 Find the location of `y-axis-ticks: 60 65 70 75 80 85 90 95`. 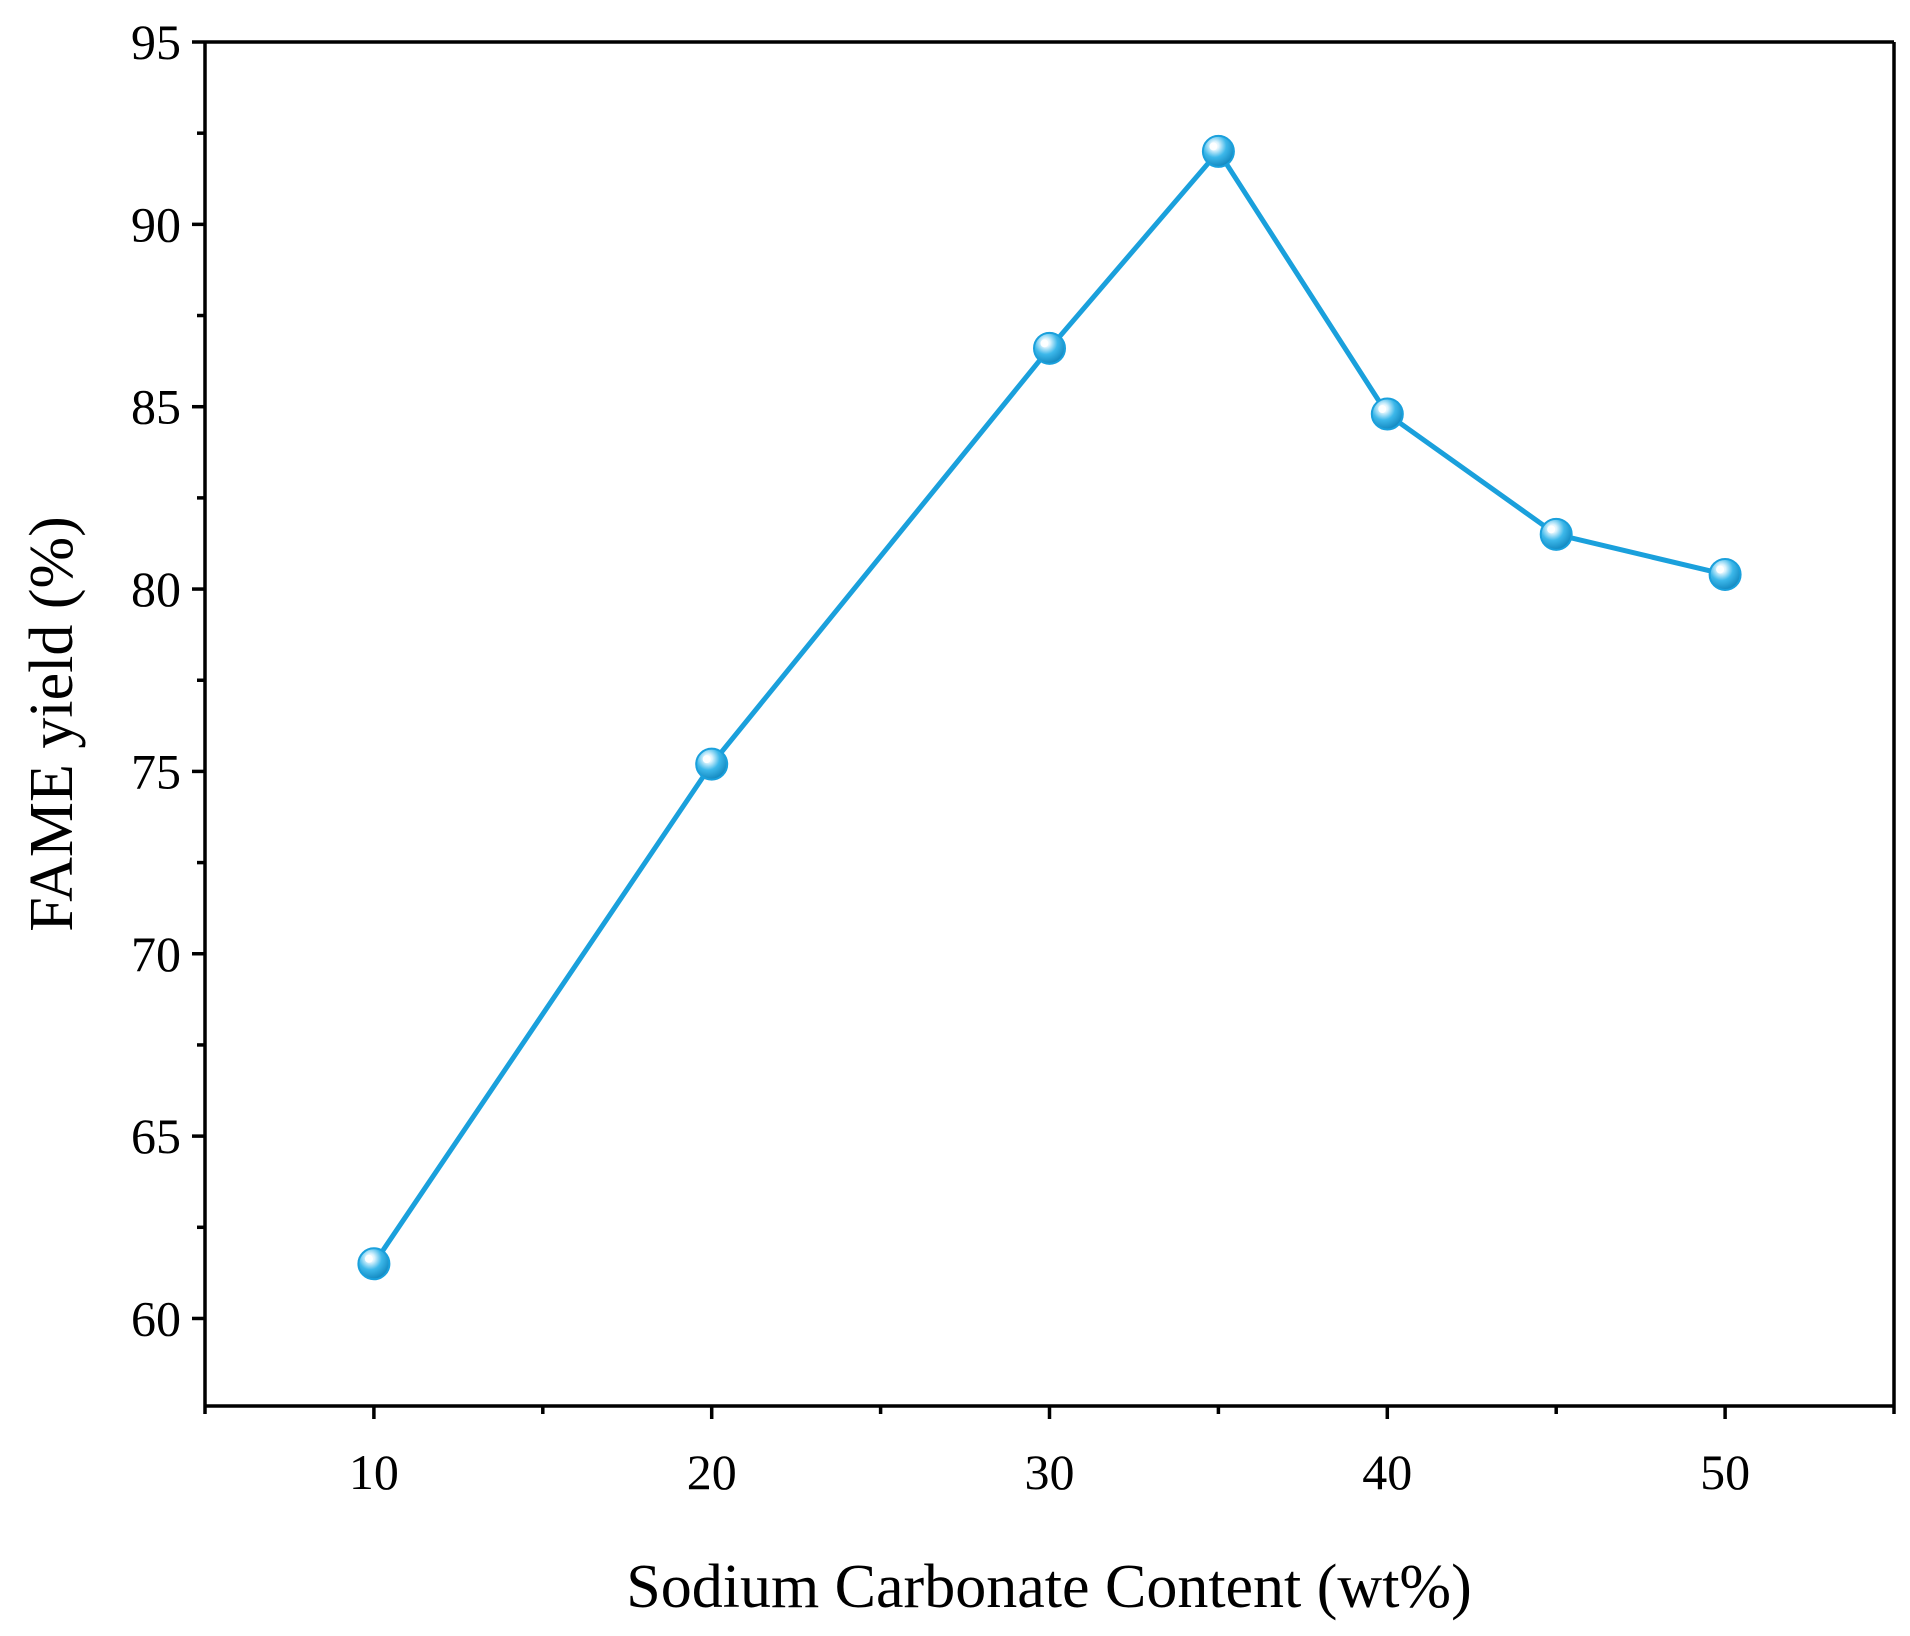

y-axis-ticks: 60 65 70 75 80 85 90 95 is located at coordinates (168, 680).